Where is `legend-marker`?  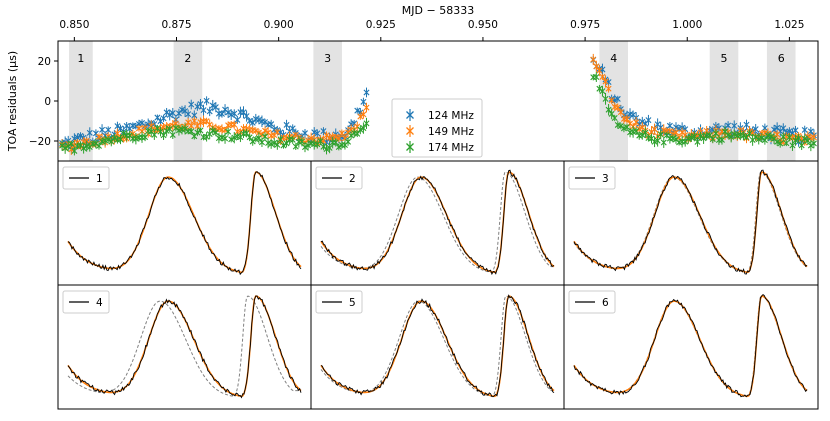 legend-marker is located at coordinates (410, 147).